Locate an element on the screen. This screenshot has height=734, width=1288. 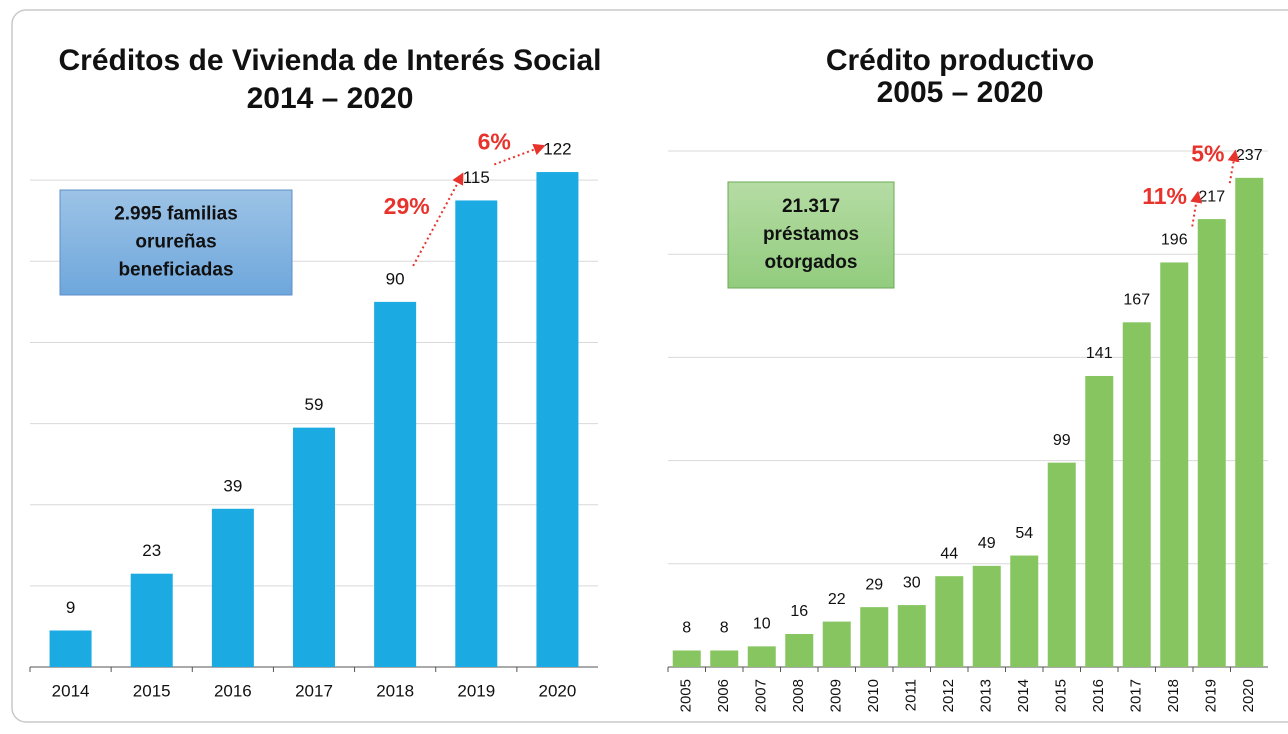
data-label: 115 is located at coordinates (476, 177).